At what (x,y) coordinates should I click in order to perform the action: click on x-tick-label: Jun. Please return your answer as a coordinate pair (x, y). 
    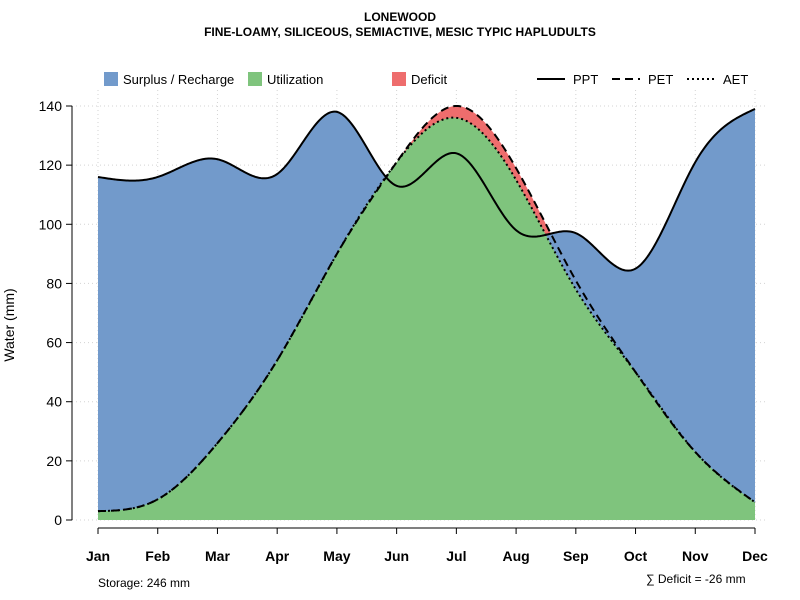
    Looking at the image, I should click on (396, 556).